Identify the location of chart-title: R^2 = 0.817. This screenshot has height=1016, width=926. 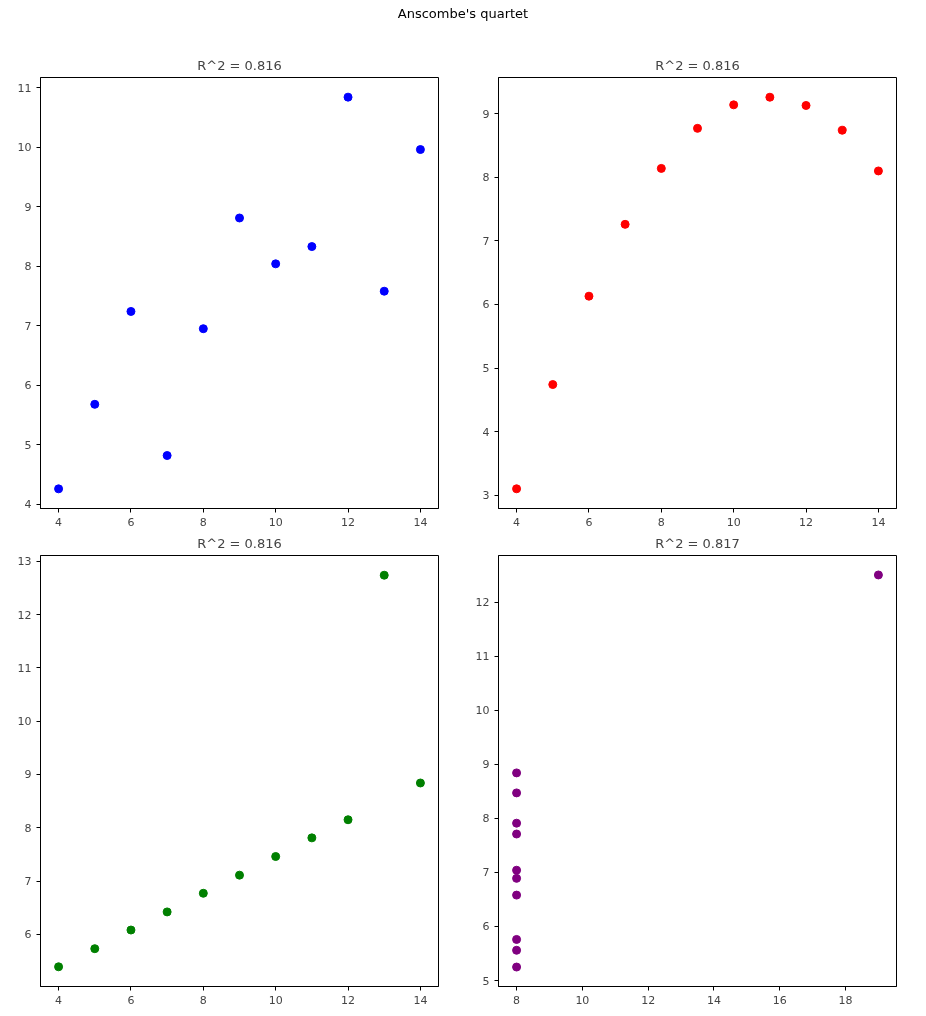
(697, 543).